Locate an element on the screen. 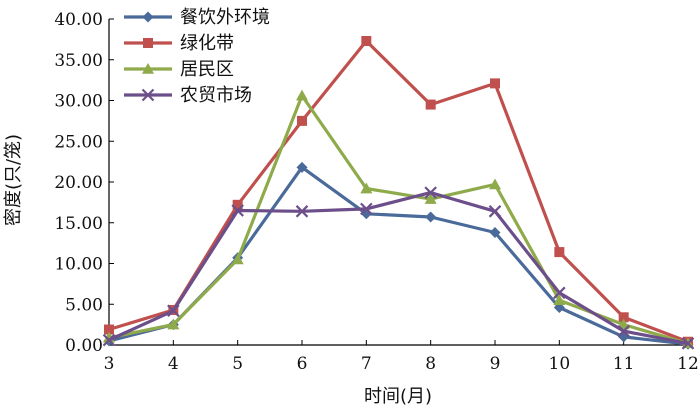  y-tick-label: 25.00 is located at coordinates (78, 142).